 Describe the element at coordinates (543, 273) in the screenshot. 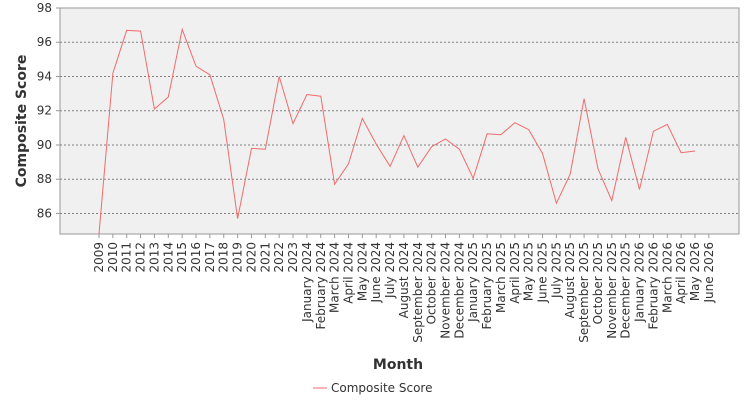

I see `x-tick-label: June 2025` at that location.